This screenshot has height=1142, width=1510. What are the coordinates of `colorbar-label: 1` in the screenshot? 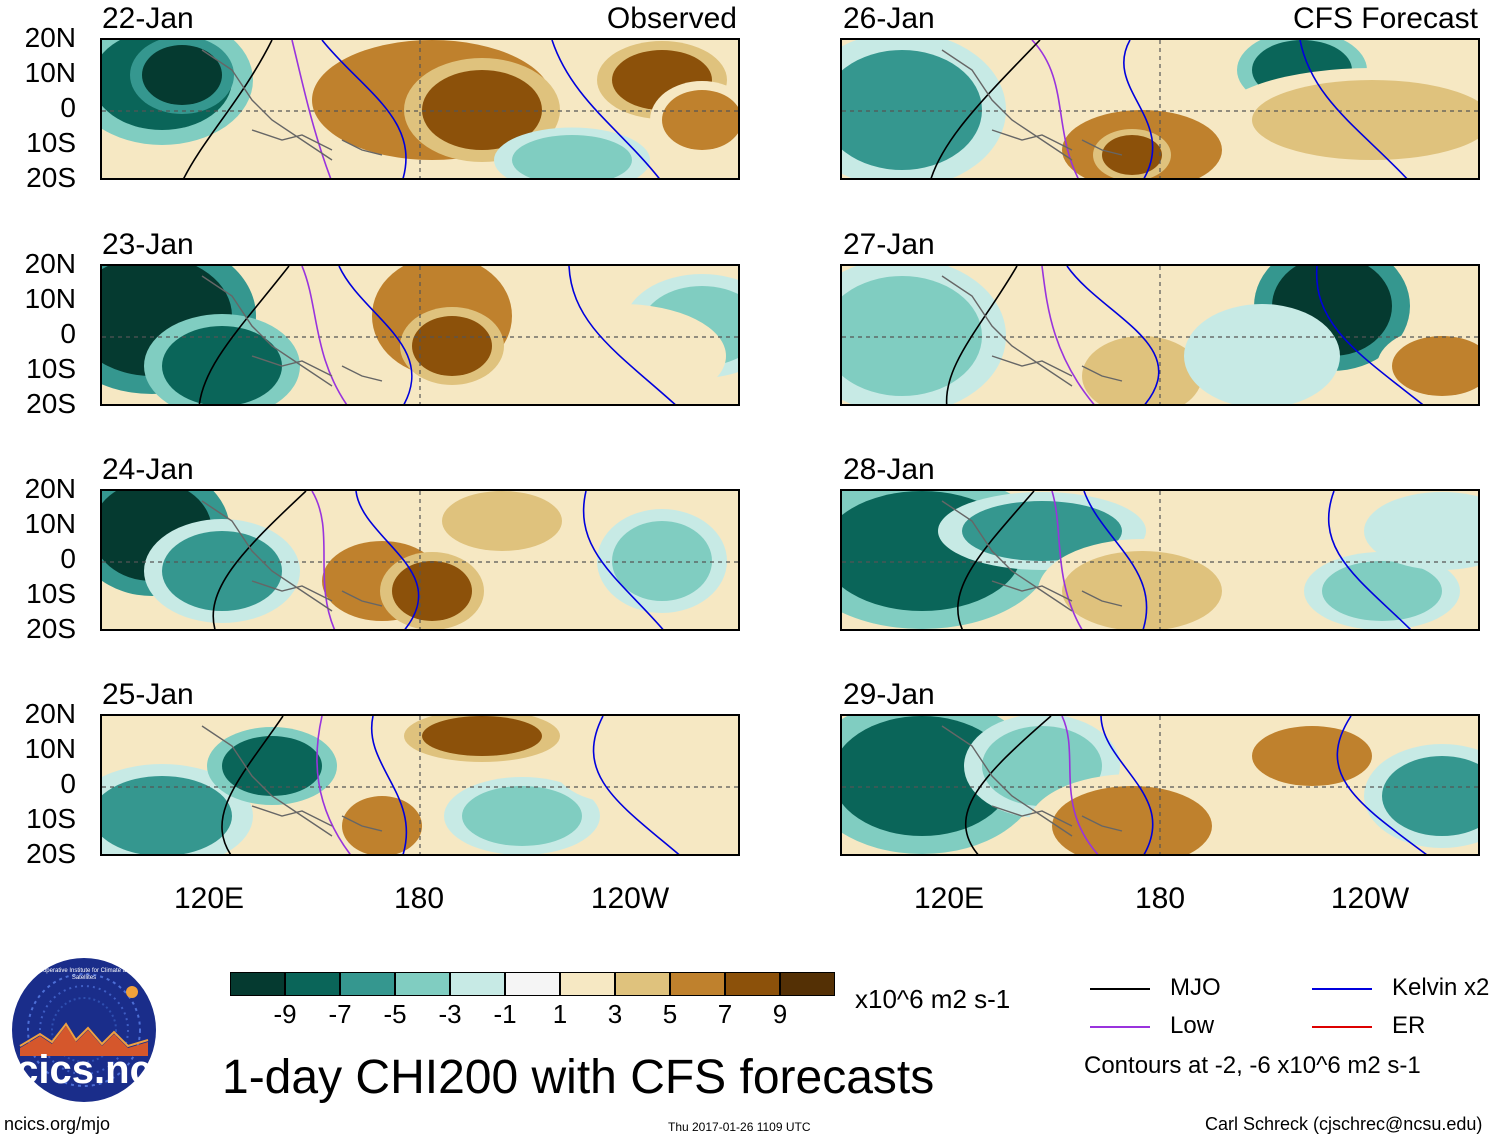 It's located at (560, 1014).